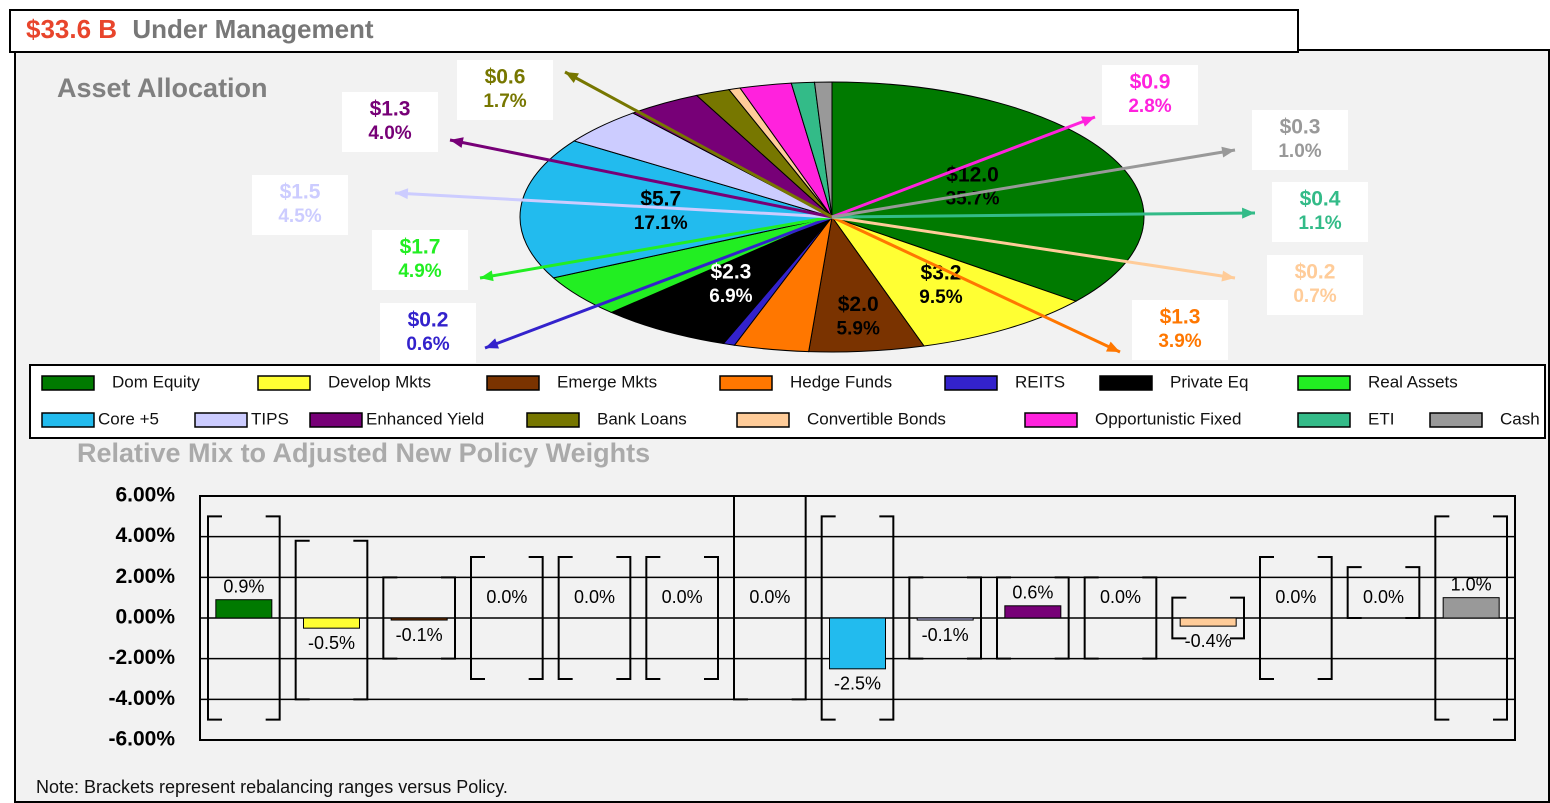 Image resolution: width=1550 pixels, height=803 pixels. I want to click on header: $33.6 B Under Management, so click(200, 29).